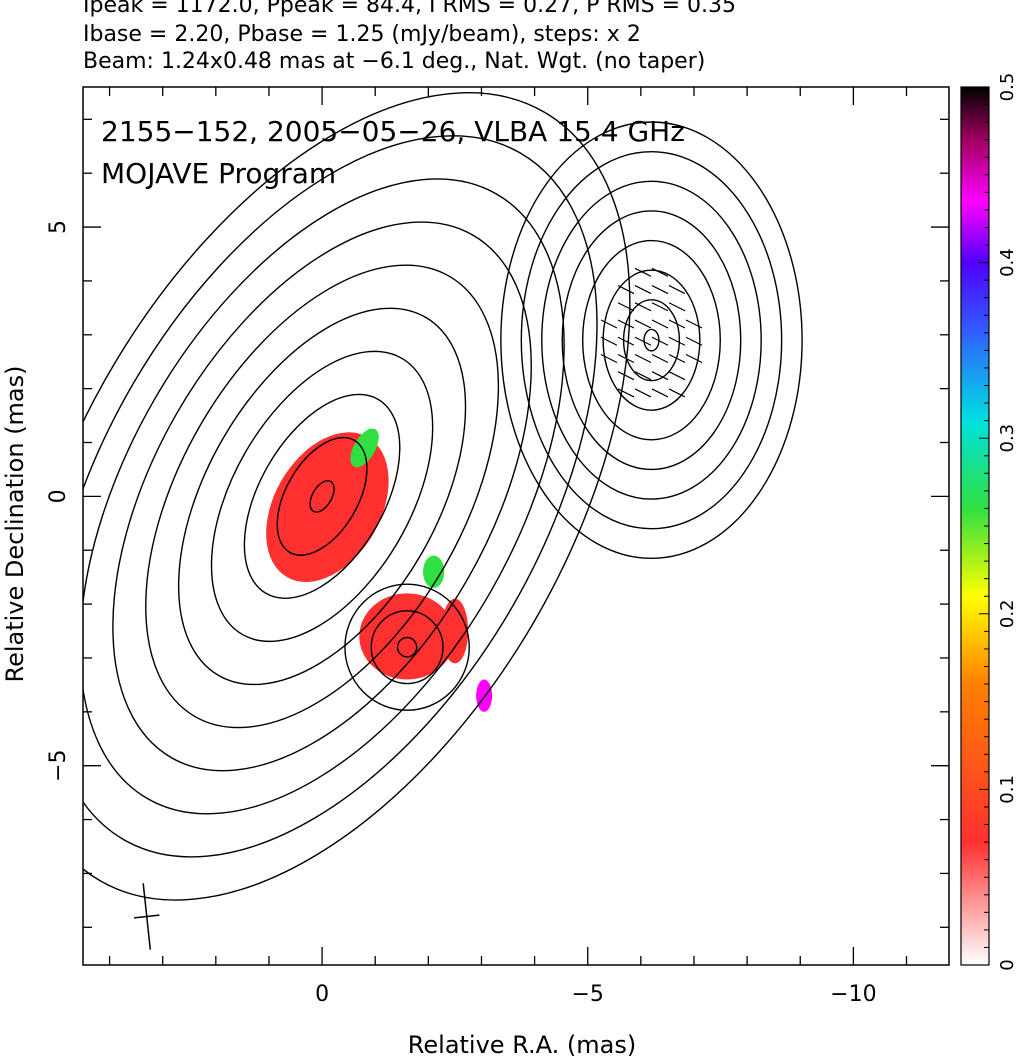 This screenshot has width=1022, height=1061. I want to click on evpa-ticks, so click(651, 332).